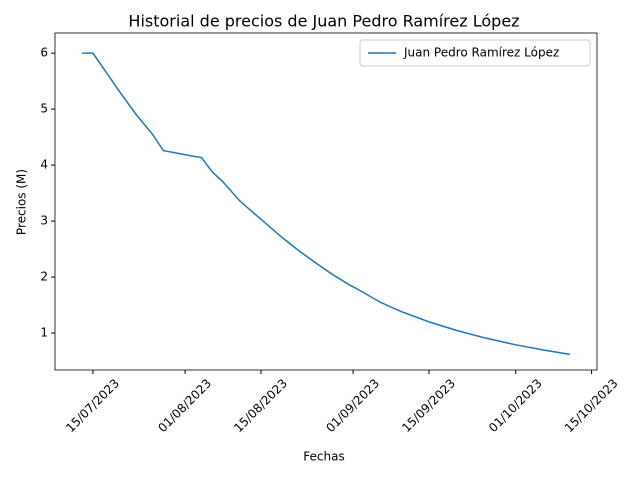 This screenshot has width=640, height=480. I want to click on legend: Juan Pedro Ramírez López, so click(475, 53).